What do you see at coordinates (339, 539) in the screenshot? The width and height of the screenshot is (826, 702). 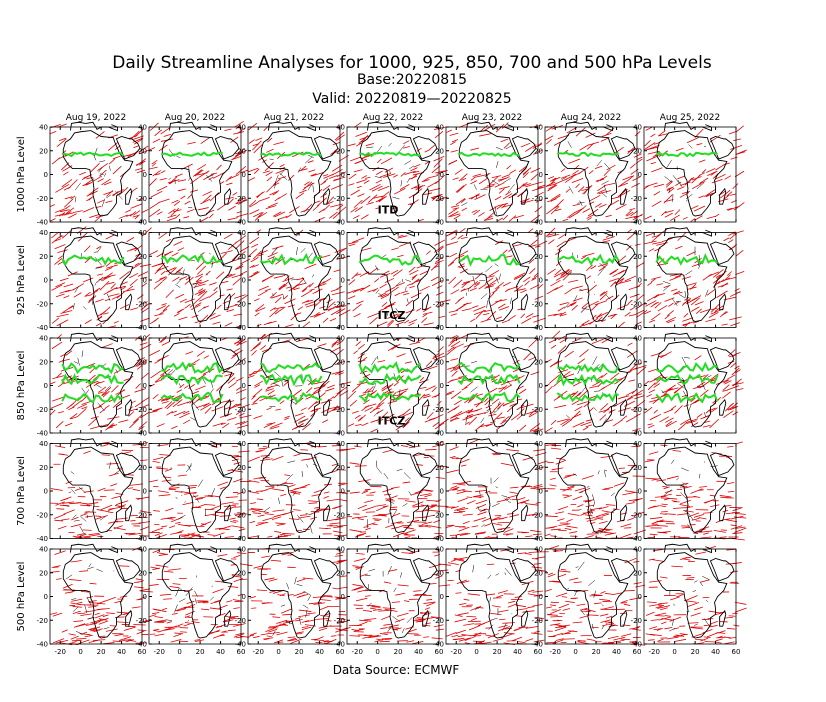 I see `y-tick-label: -40` at bounding box center [339, 539].